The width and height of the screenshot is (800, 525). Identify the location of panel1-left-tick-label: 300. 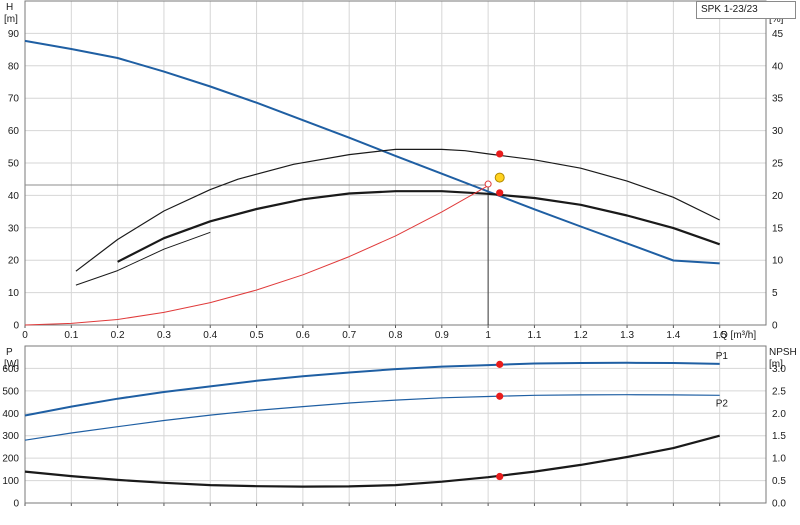
(10, 436).